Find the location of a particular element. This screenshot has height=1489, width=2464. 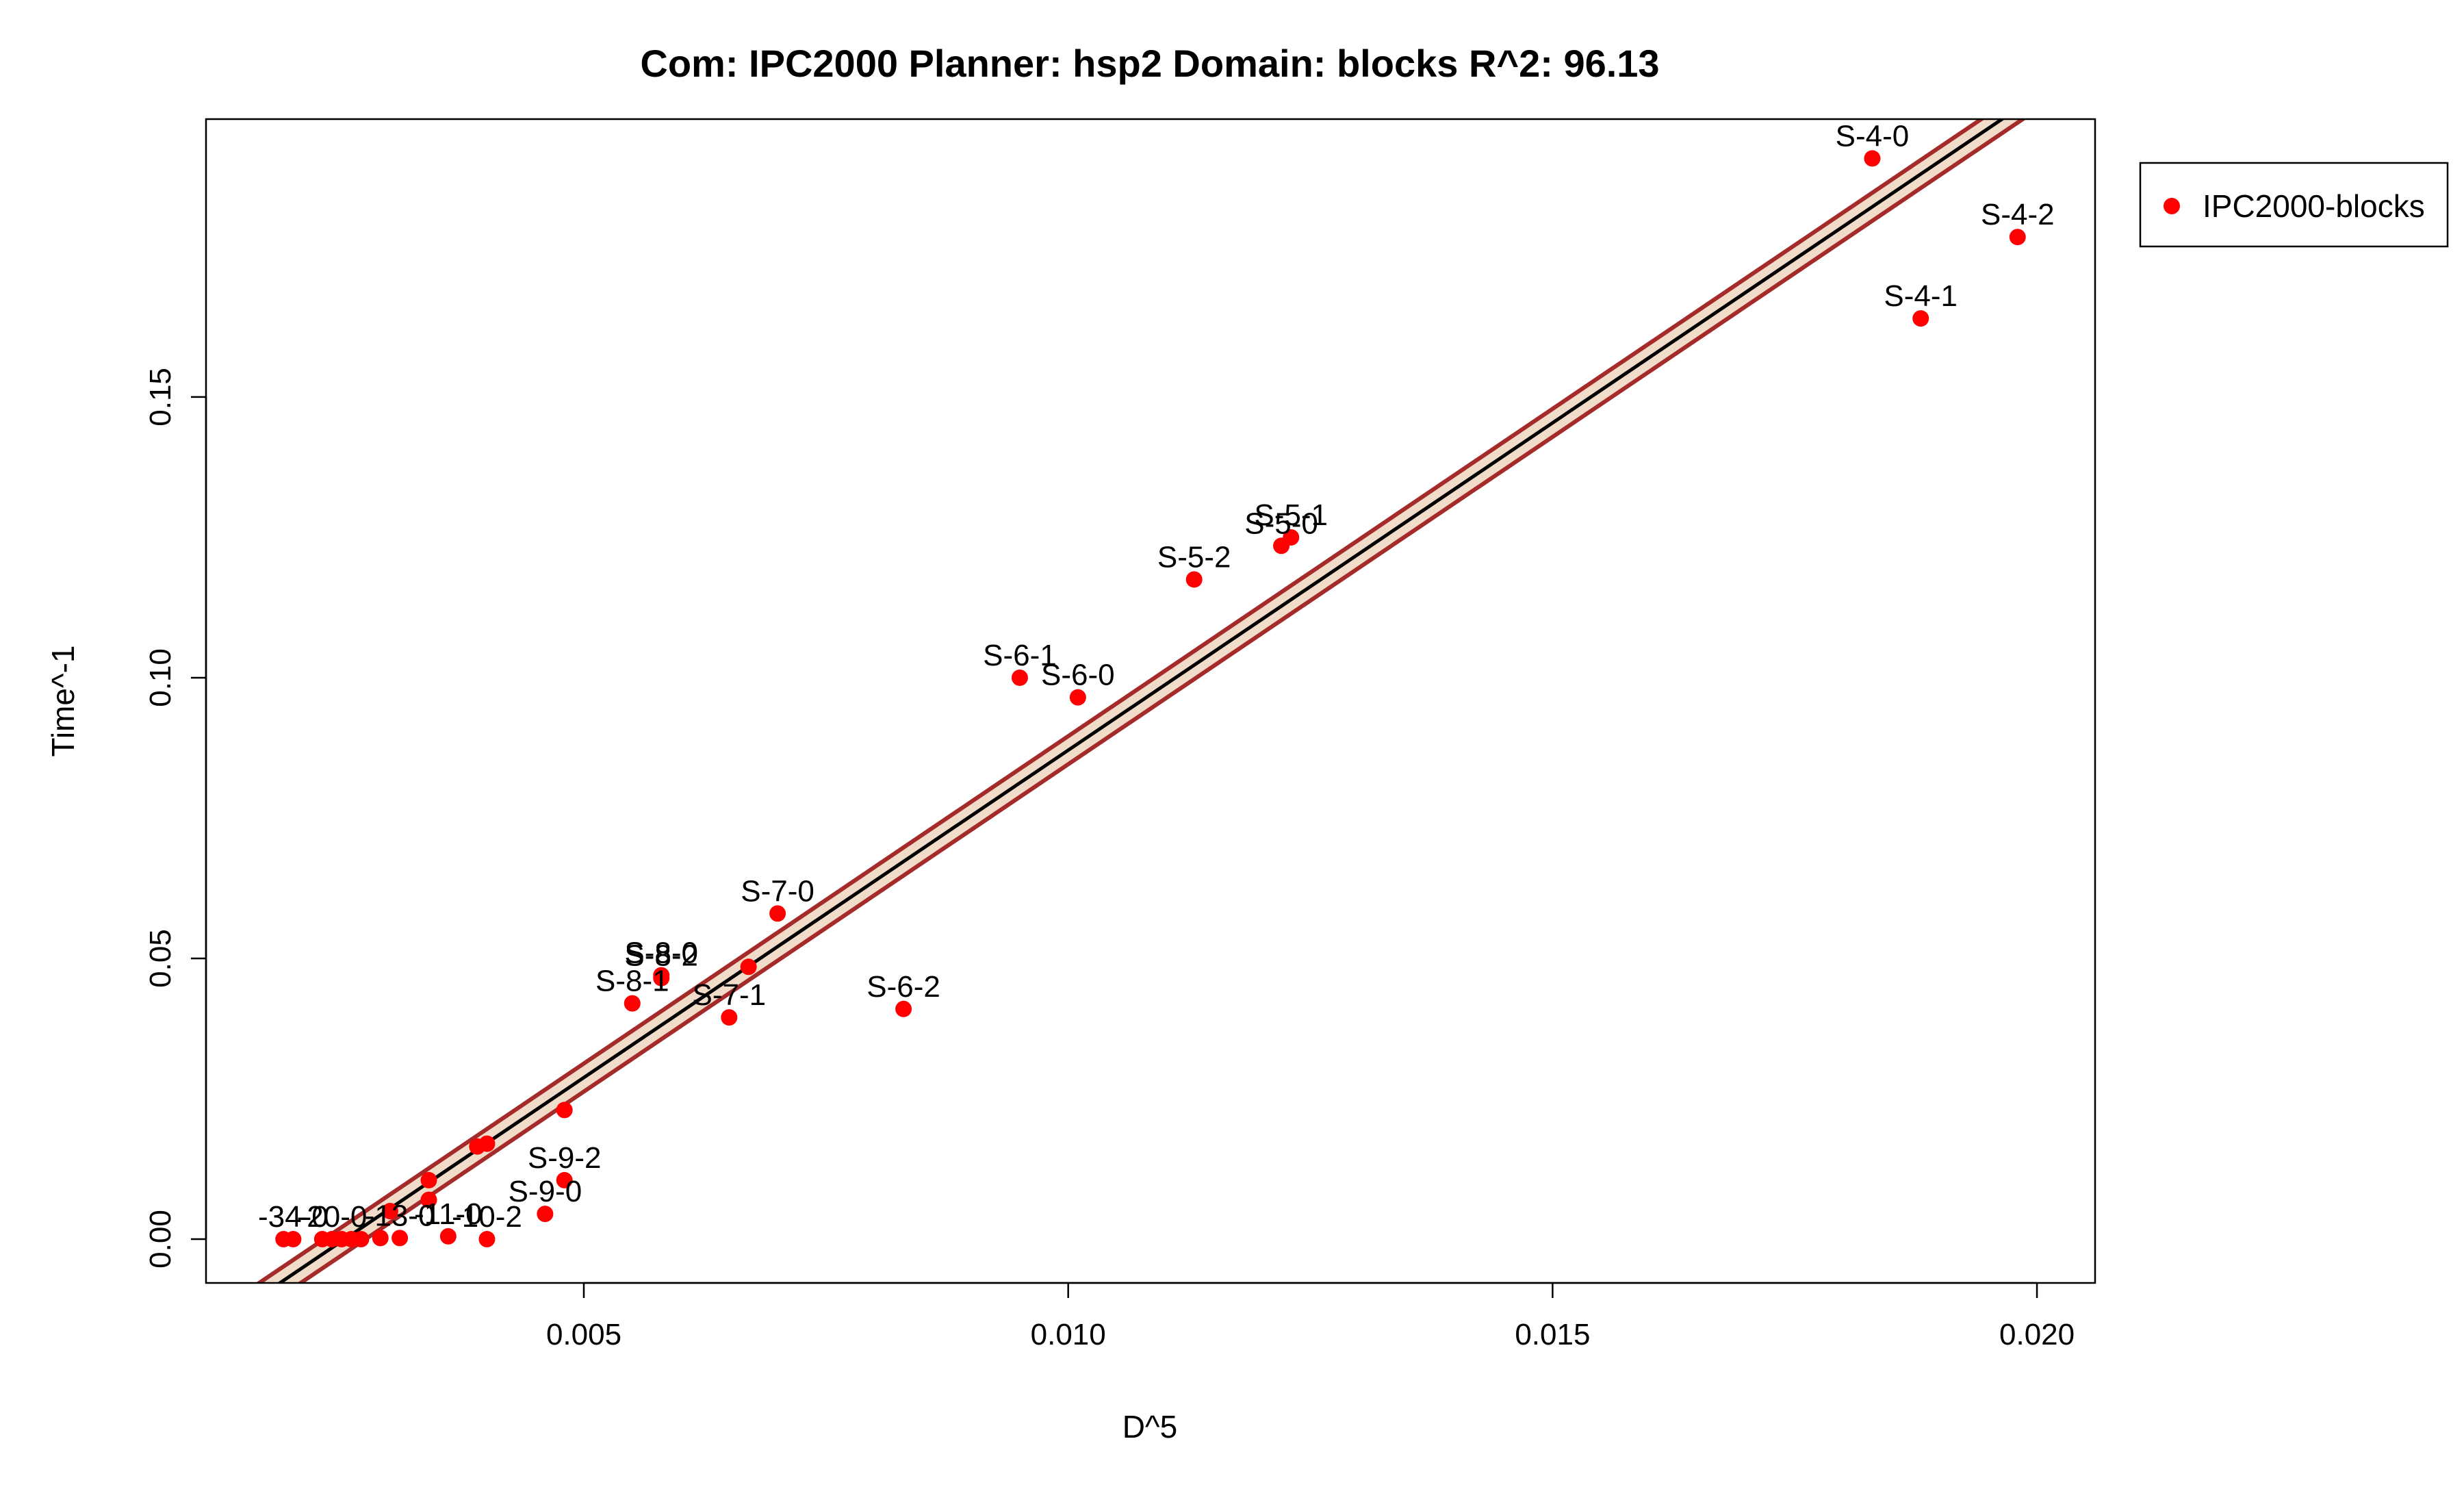

point-label: S-5-0 is located at coordinates (1281, 523).